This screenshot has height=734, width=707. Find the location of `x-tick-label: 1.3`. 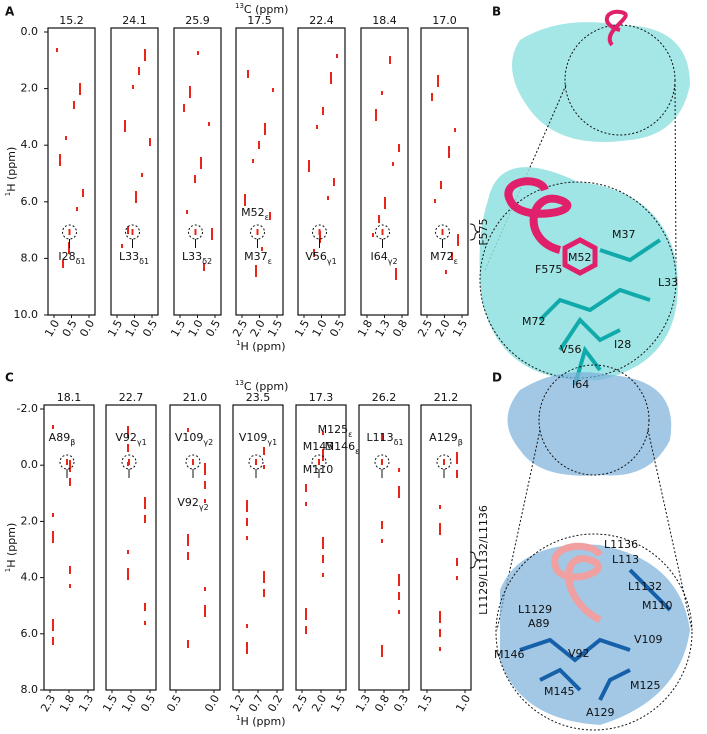

x-tick-label: 1.3 is located at coordinates (86, 704).